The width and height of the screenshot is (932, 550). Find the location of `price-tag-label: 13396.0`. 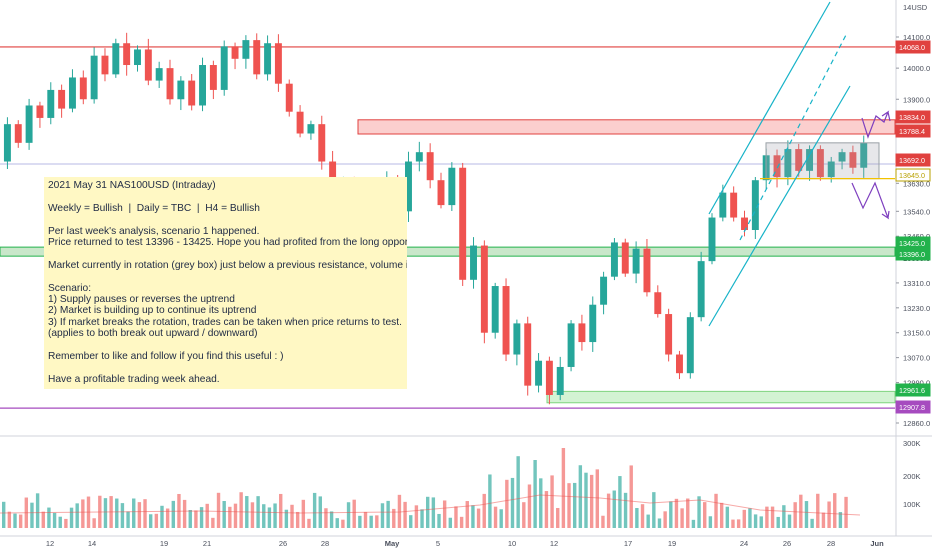

price-tag-label: 13396.0 is located at coordinates (912, 254).